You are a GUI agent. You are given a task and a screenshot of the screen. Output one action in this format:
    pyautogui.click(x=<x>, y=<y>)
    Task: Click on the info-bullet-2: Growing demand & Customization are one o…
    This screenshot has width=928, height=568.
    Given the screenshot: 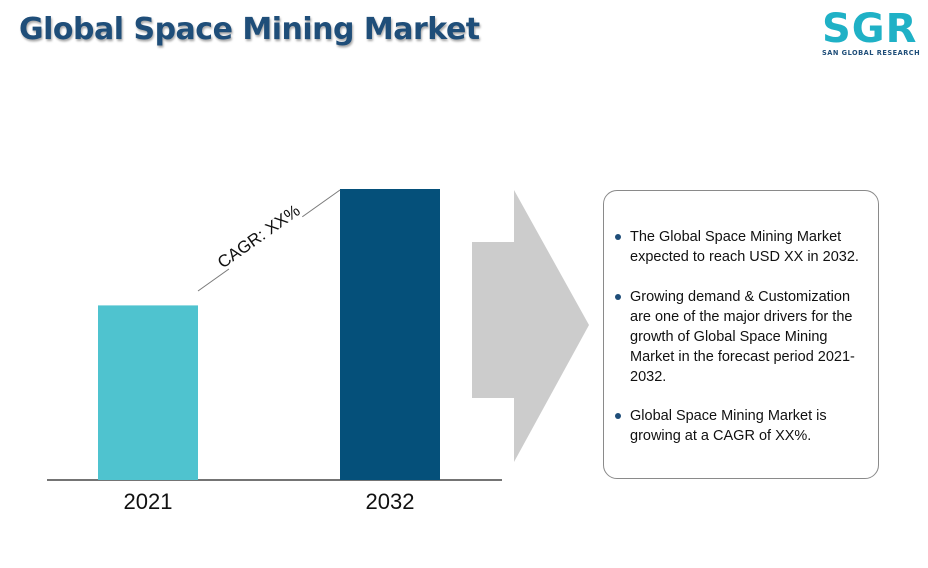 What is the action you would take?
    pyautogui.click(x=744, y=337)
    